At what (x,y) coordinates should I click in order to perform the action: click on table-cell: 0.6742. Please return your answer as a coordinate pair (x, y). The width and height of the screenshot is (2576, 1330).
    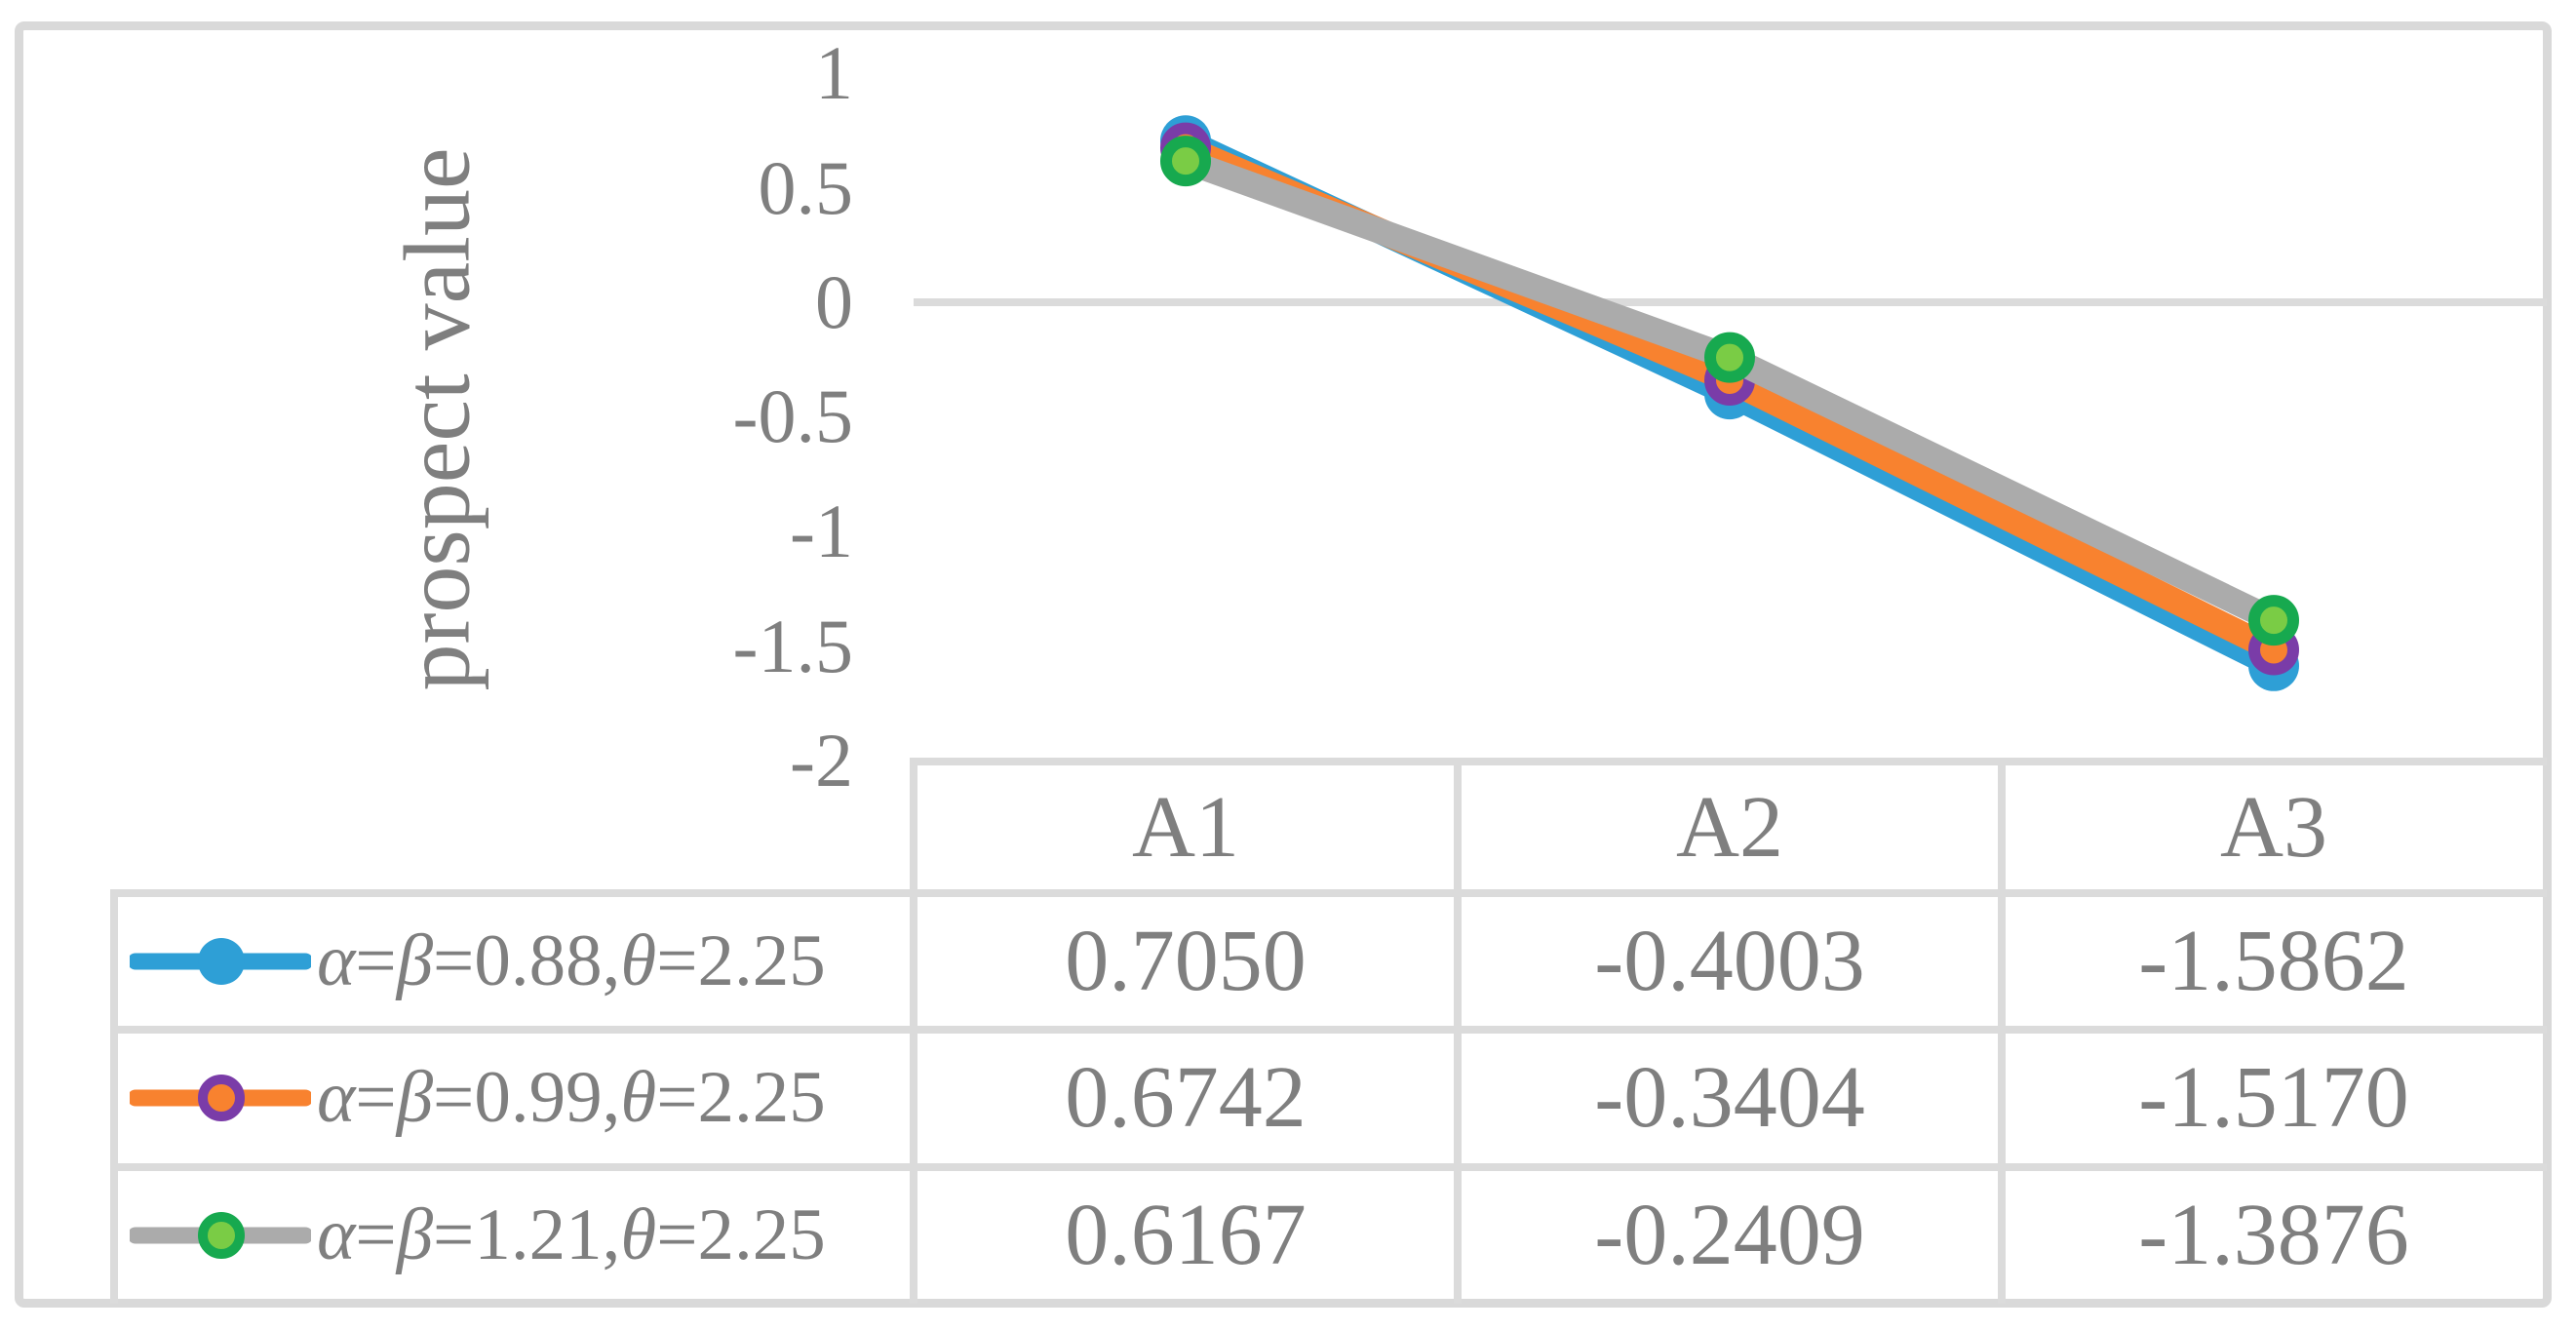
    Looking at the image, I should click on (1186, 1097).